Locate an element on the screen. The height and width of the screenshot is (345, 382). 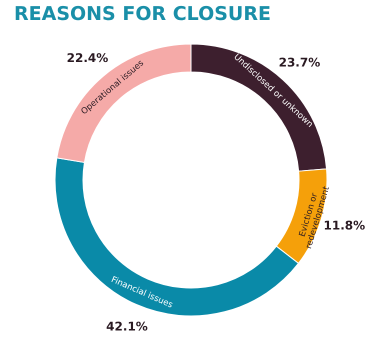
chart-title: REASONS FOR CLOSURE is located at coordinates (142, 14).